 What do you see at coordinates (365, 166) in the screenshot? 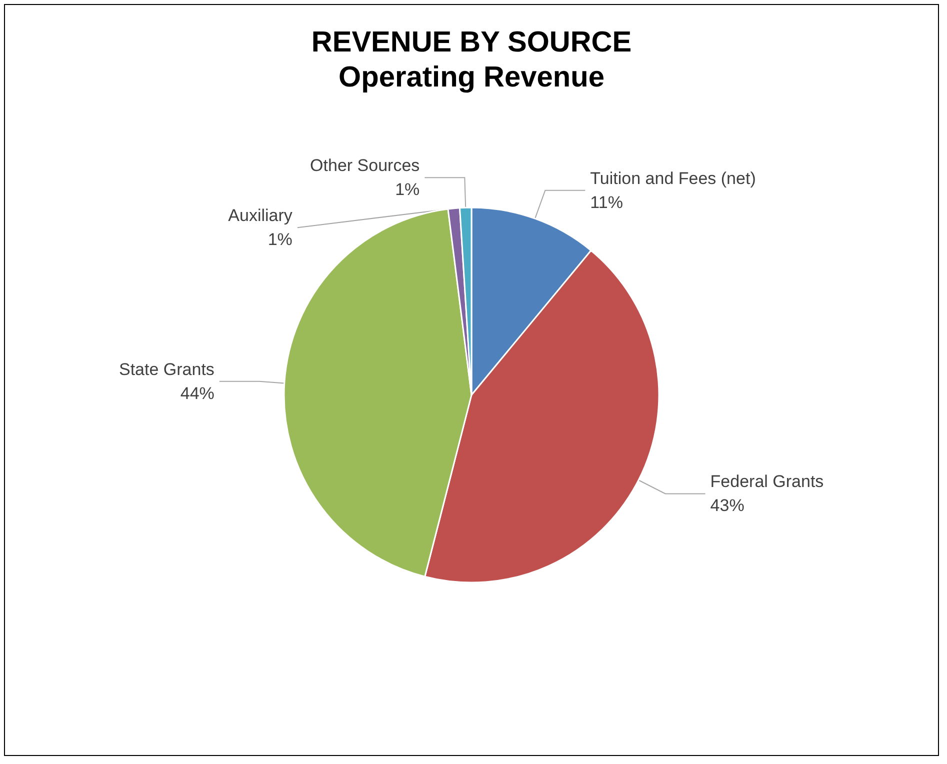
I see `slice-label: Other Sources` at bounding box center [365, 166].